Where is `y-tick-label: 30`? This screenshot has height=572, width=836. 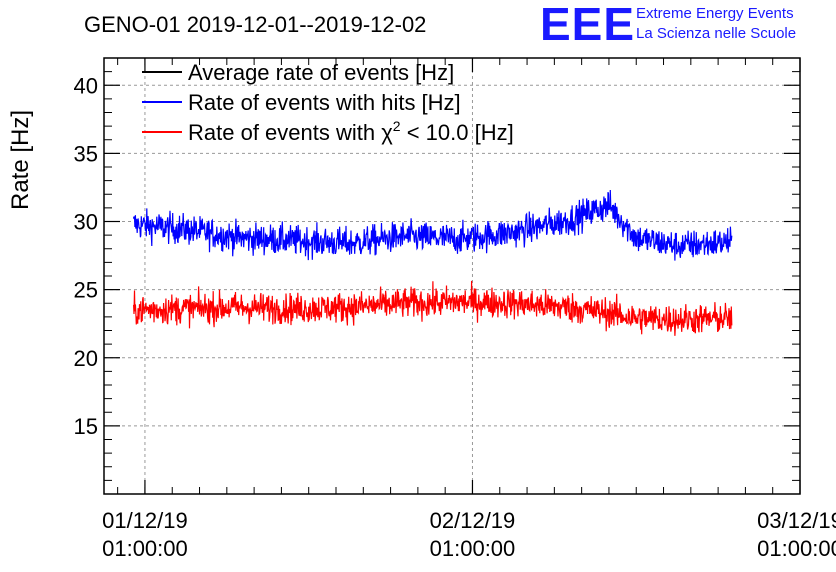 y-tick-label: 30 is located at coordinates (86, 222).